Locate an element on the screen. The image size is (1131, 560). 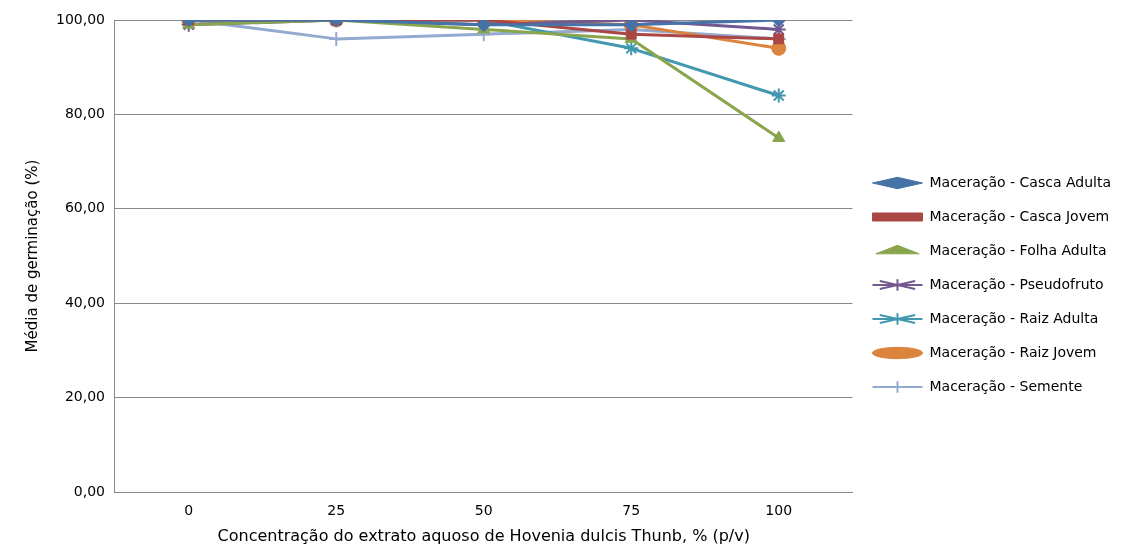
legend-label: Maceração - Casca Jovem is located at coordinates (1019, 215).